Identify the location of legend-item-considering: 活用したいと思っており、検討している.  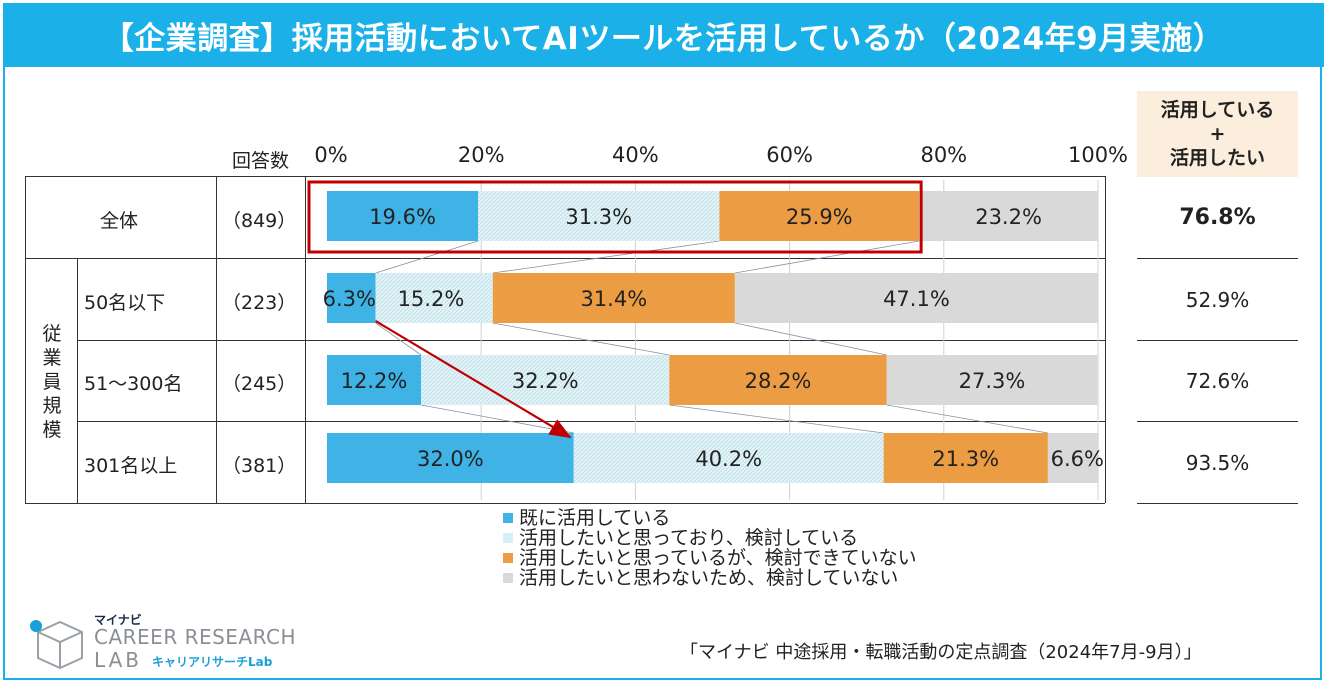
(710, 538).